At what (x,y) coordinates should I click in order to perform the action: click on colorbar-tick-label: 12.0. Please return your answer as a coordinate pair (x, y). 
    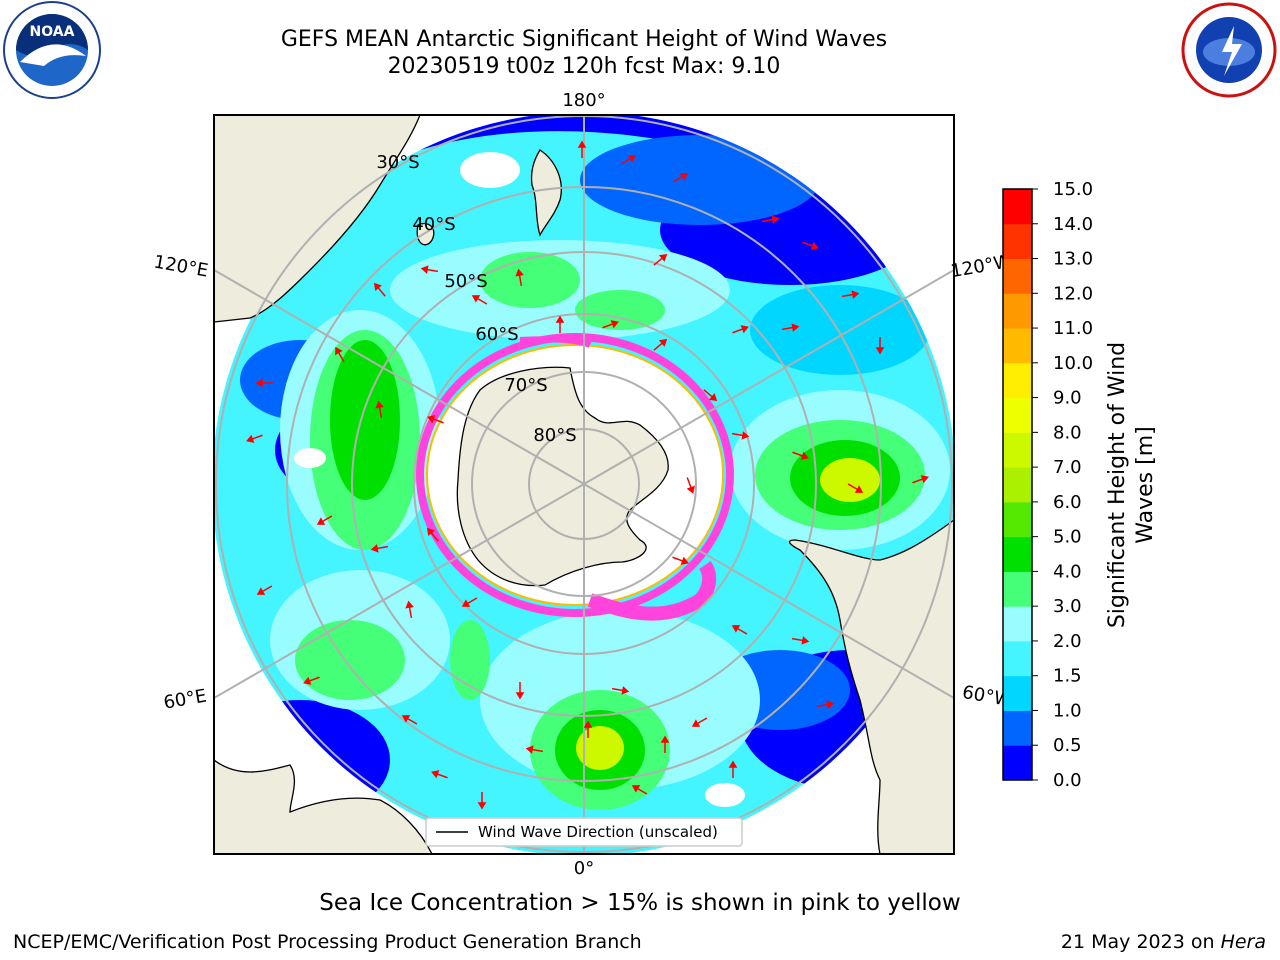
    Looking at the image, I should click on (1073, 293).